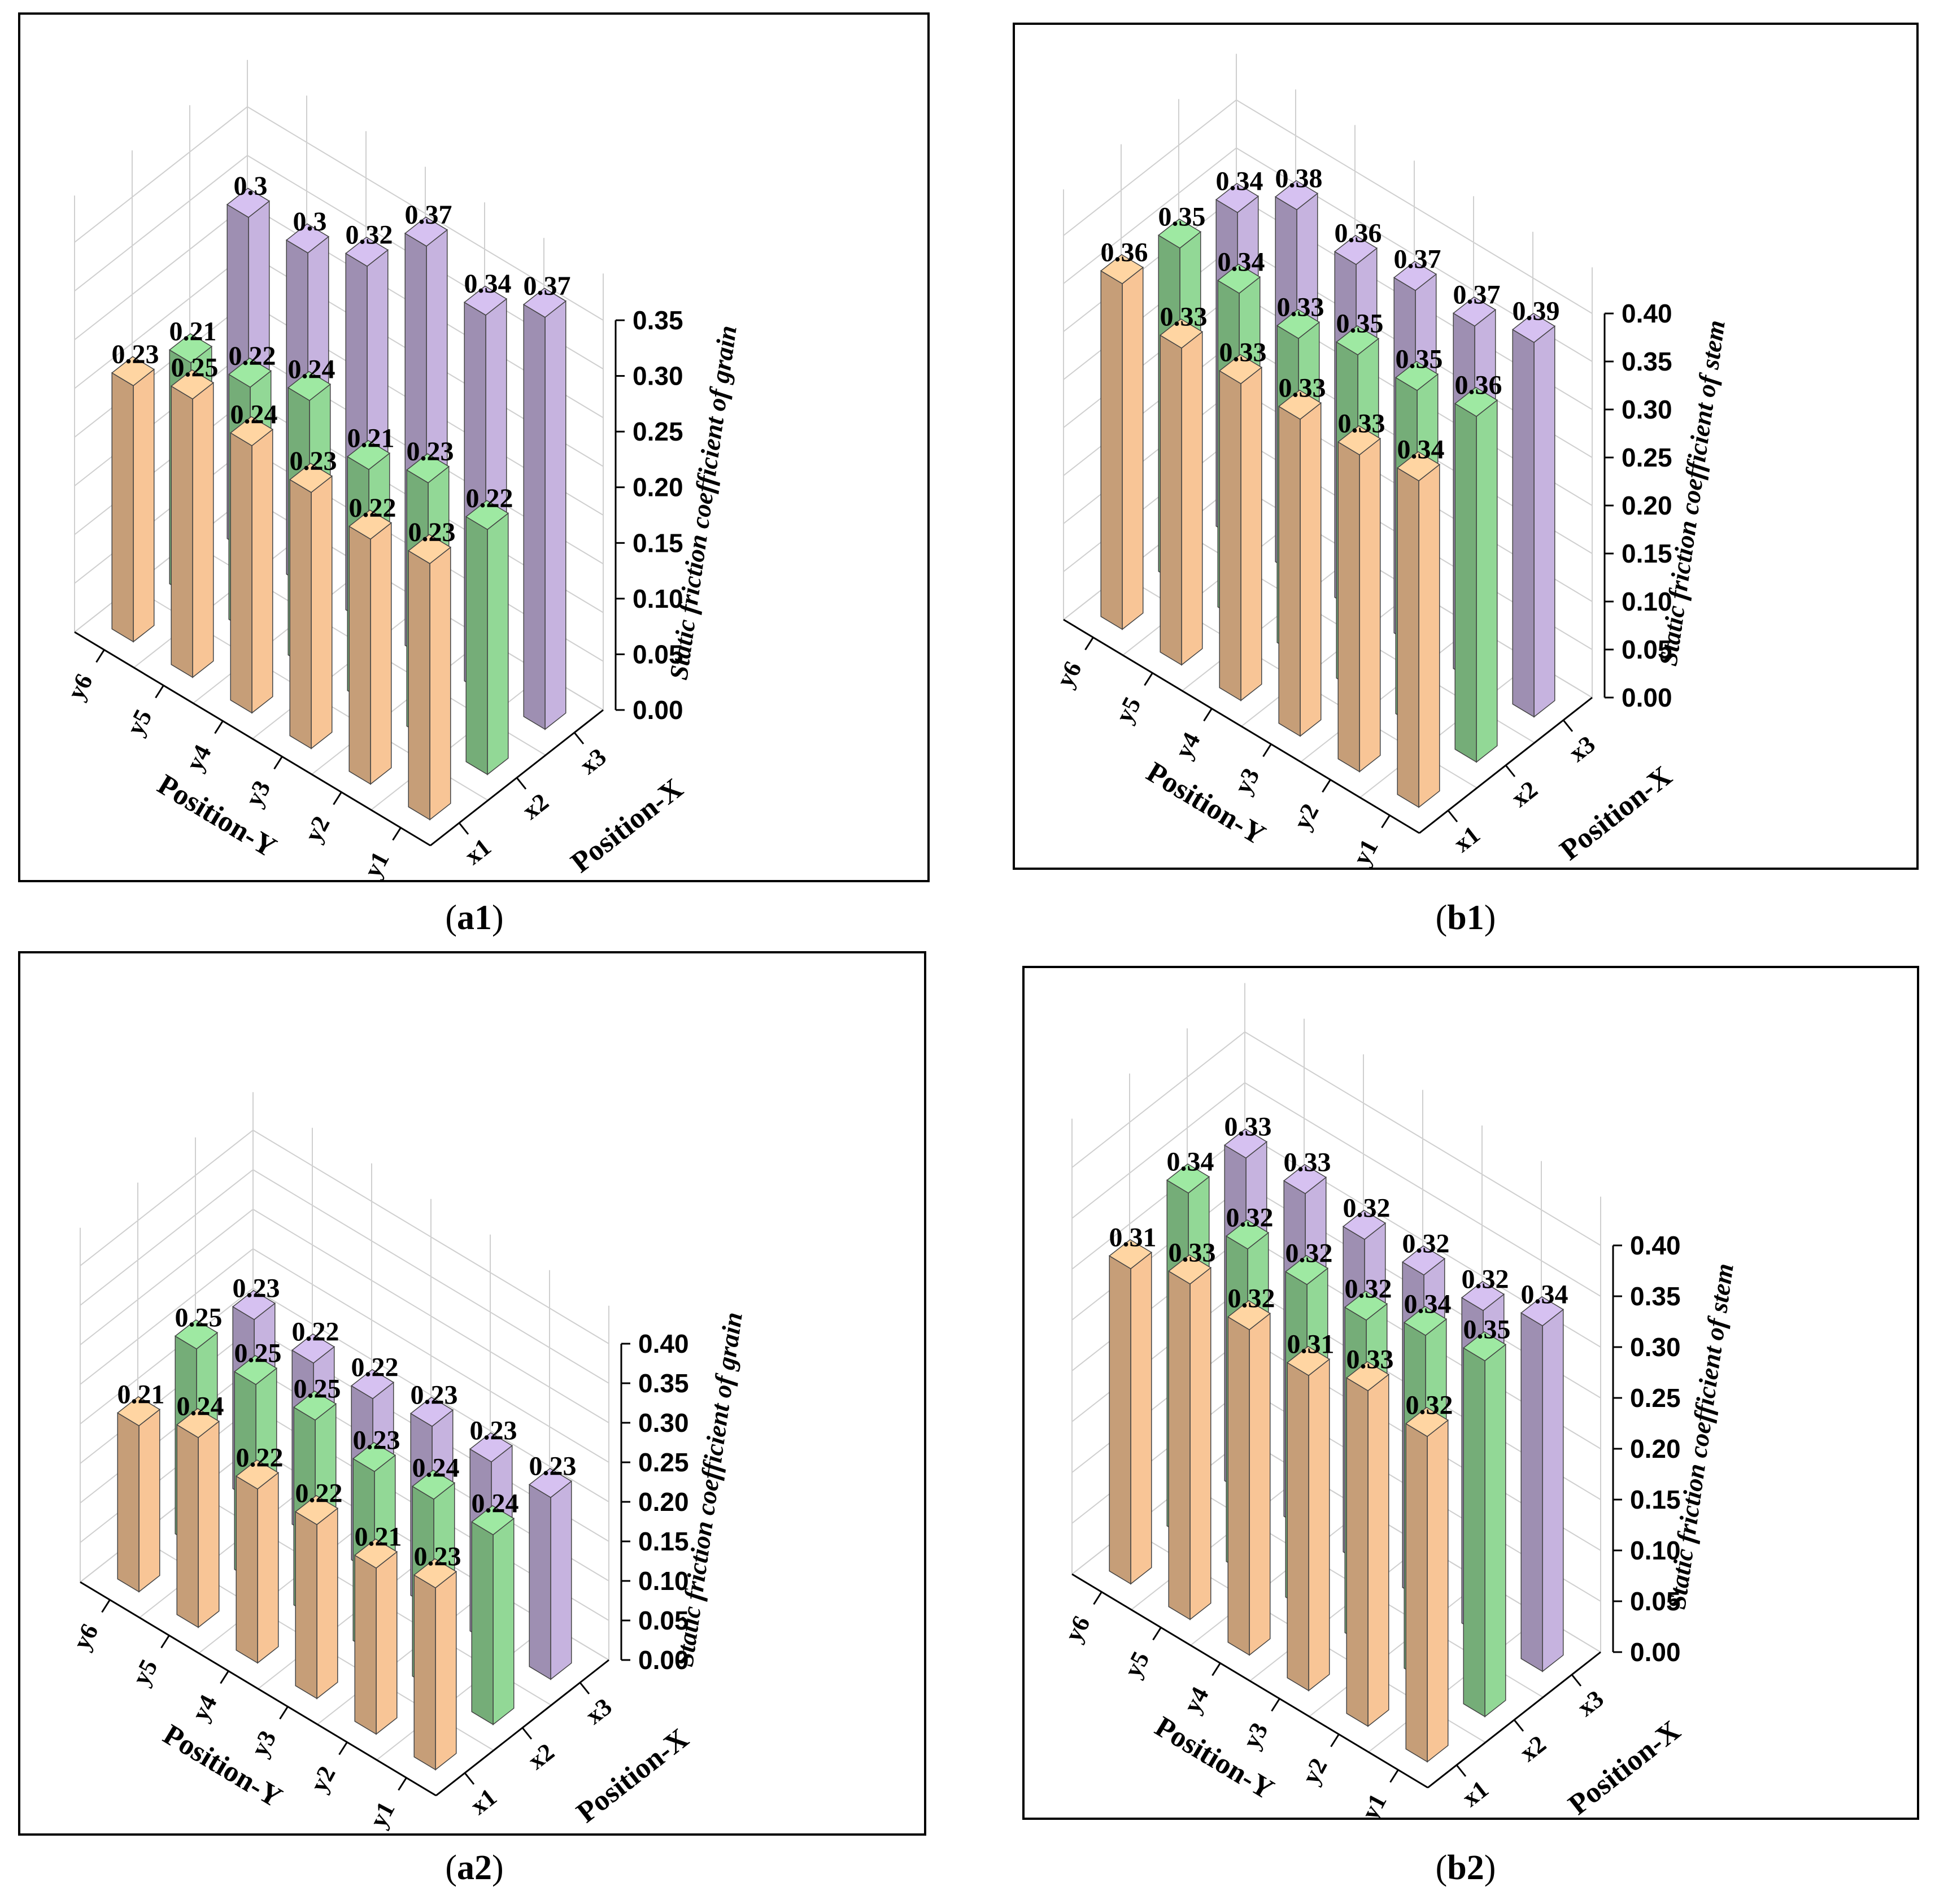  Describe the element at coordinates (1307, 1163) in the screenshot. I see `data-label-x3-y5: 0.33` at that location.